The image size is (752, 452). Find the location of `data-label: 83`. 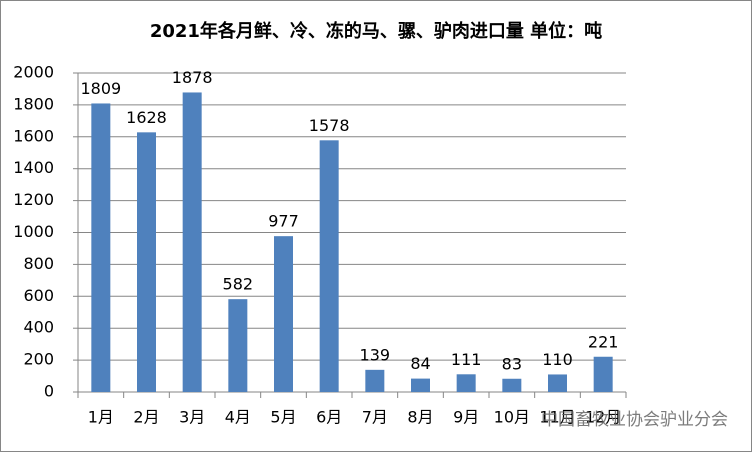

data-label: 83 is located at coordinates (512, 363).